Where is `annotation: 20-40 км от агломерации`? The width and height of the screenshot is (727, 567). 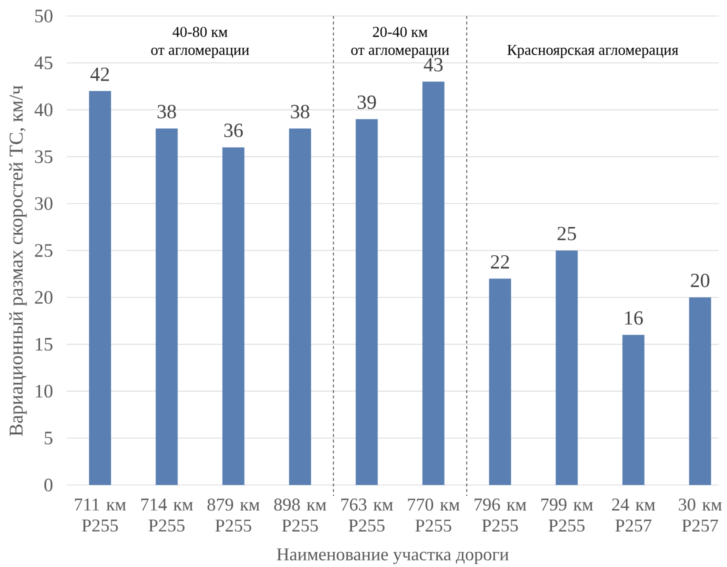 annotation: 20-40 км от агломерации is located at coordinates (400, 42).